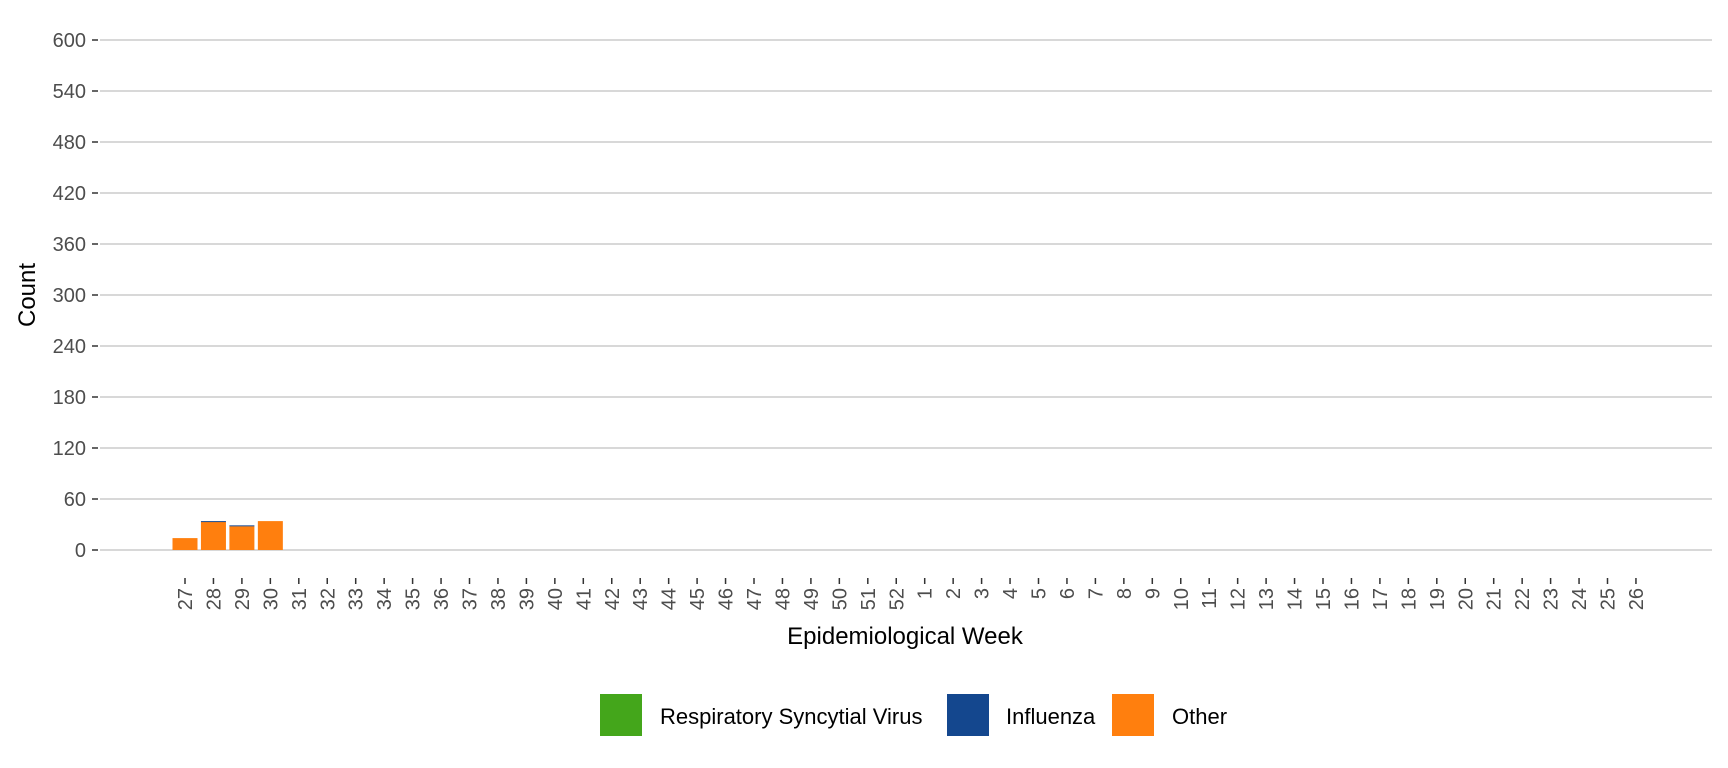 The image size is (1728, 768). I want to click on x-tick-label: 40, so click(556, 599).